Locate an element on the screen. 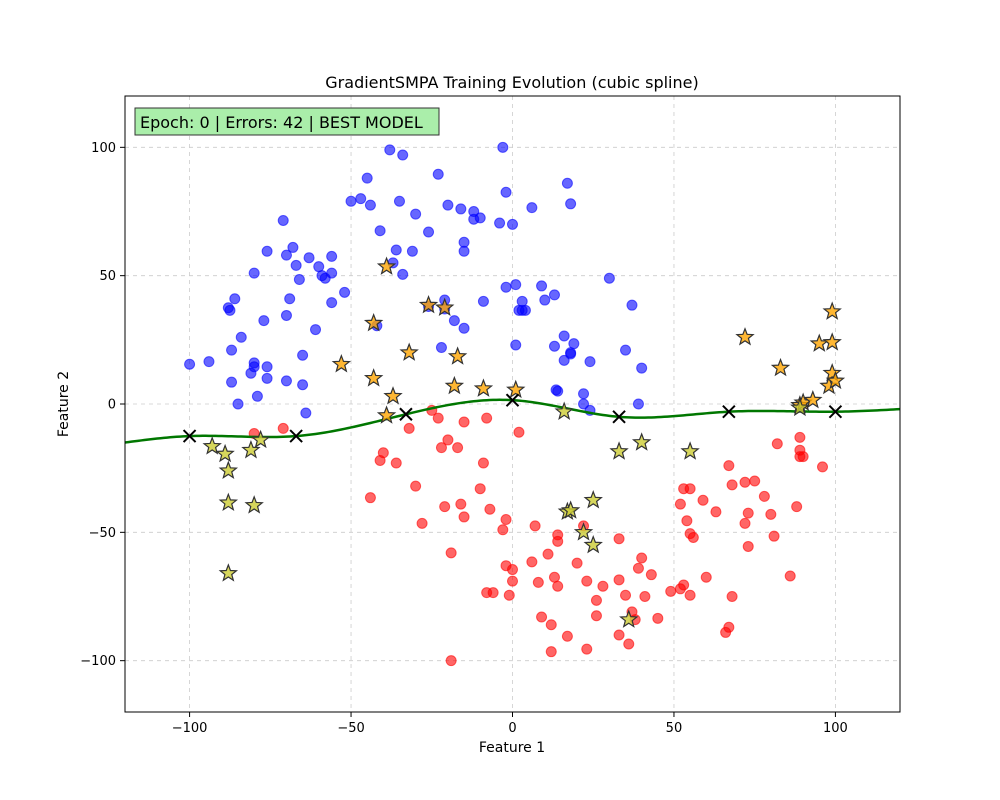 The width and height of the screenshot is (1000, 800). status-box: Epoch: 0 | Errors: 42 | BEST MODEL is located at coordinates (287, 121).